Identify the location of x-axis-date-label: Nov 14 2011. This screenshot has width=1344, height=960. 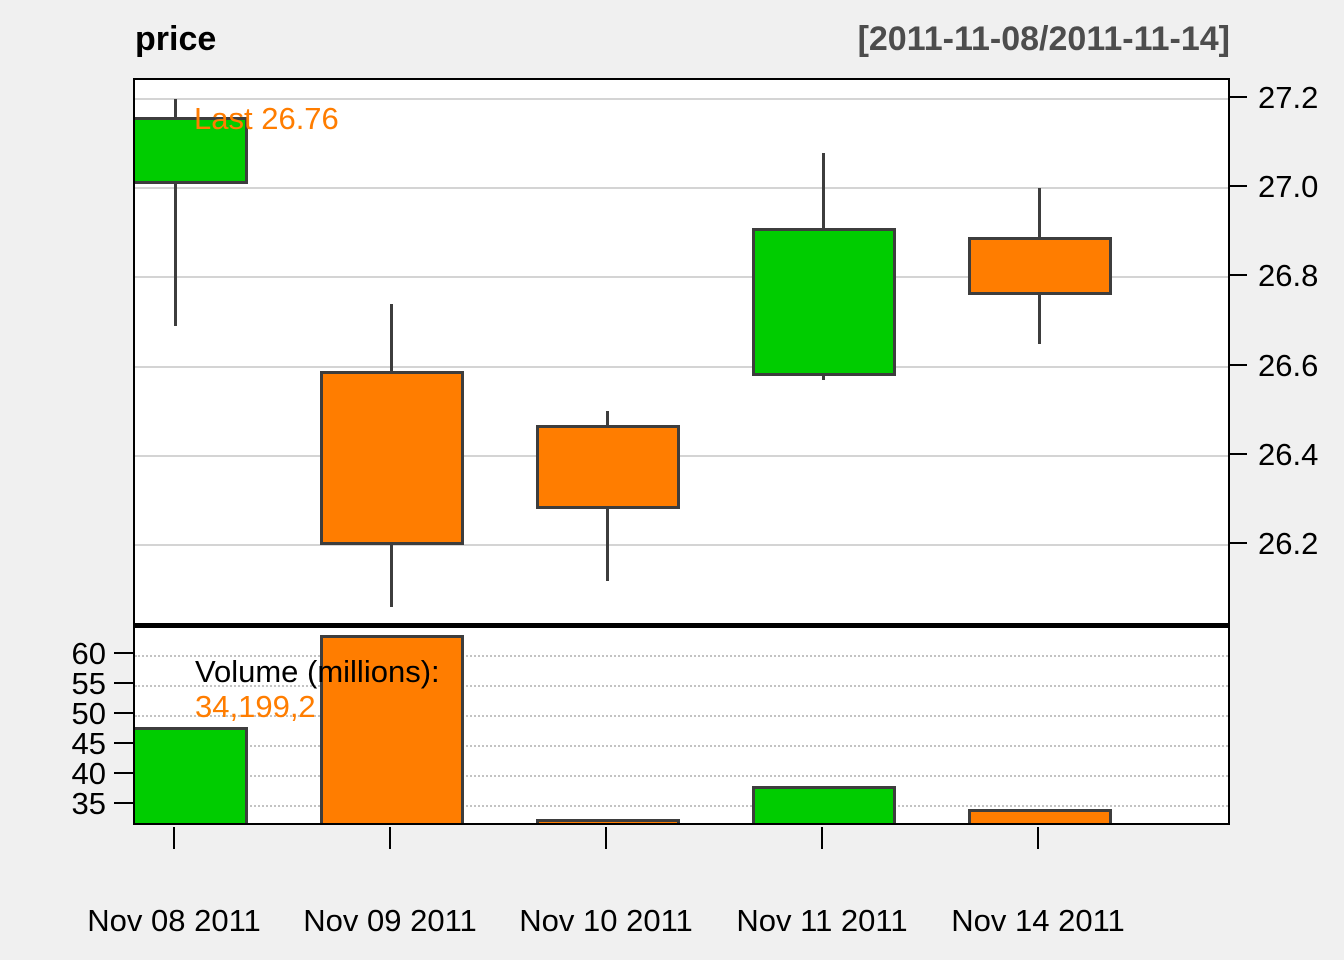
(1038, 920).